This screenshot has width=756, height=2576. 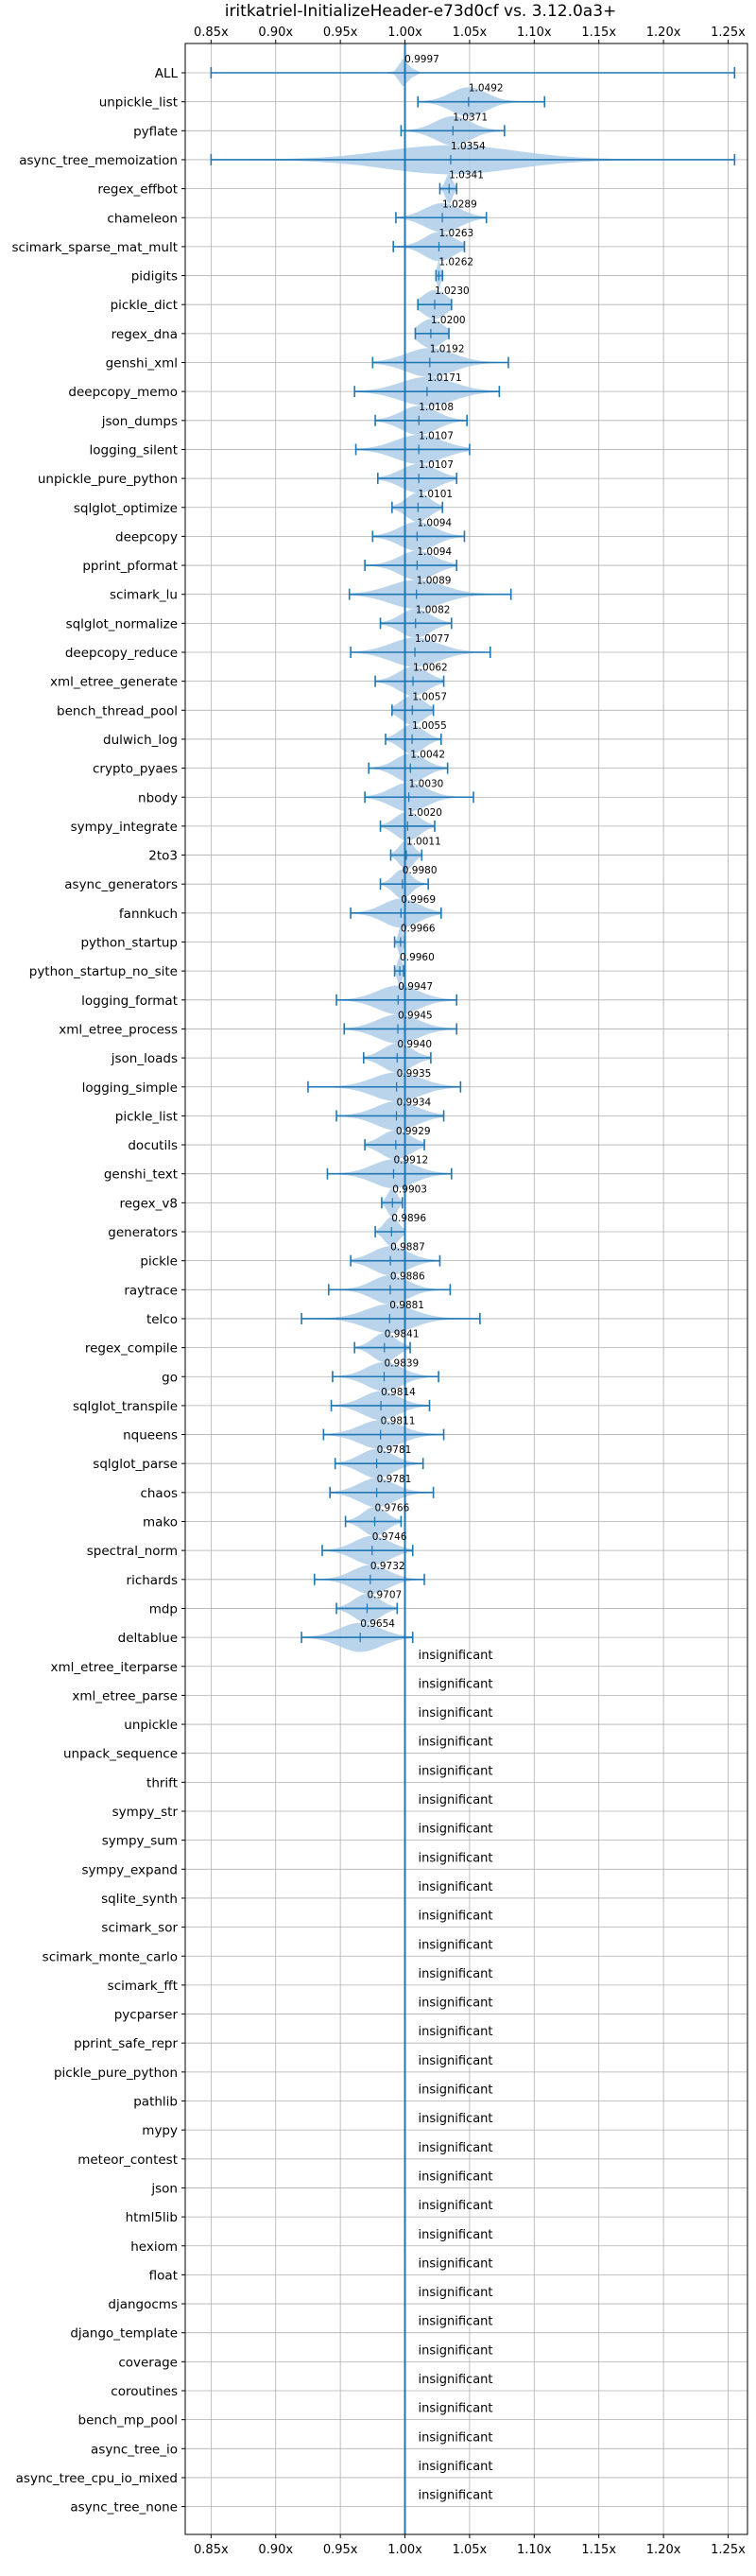 What do you see at coordinates (415, 987) in the screenshot?
I see `mean-value-label: 0.9947` at bounding box center [415, 987].